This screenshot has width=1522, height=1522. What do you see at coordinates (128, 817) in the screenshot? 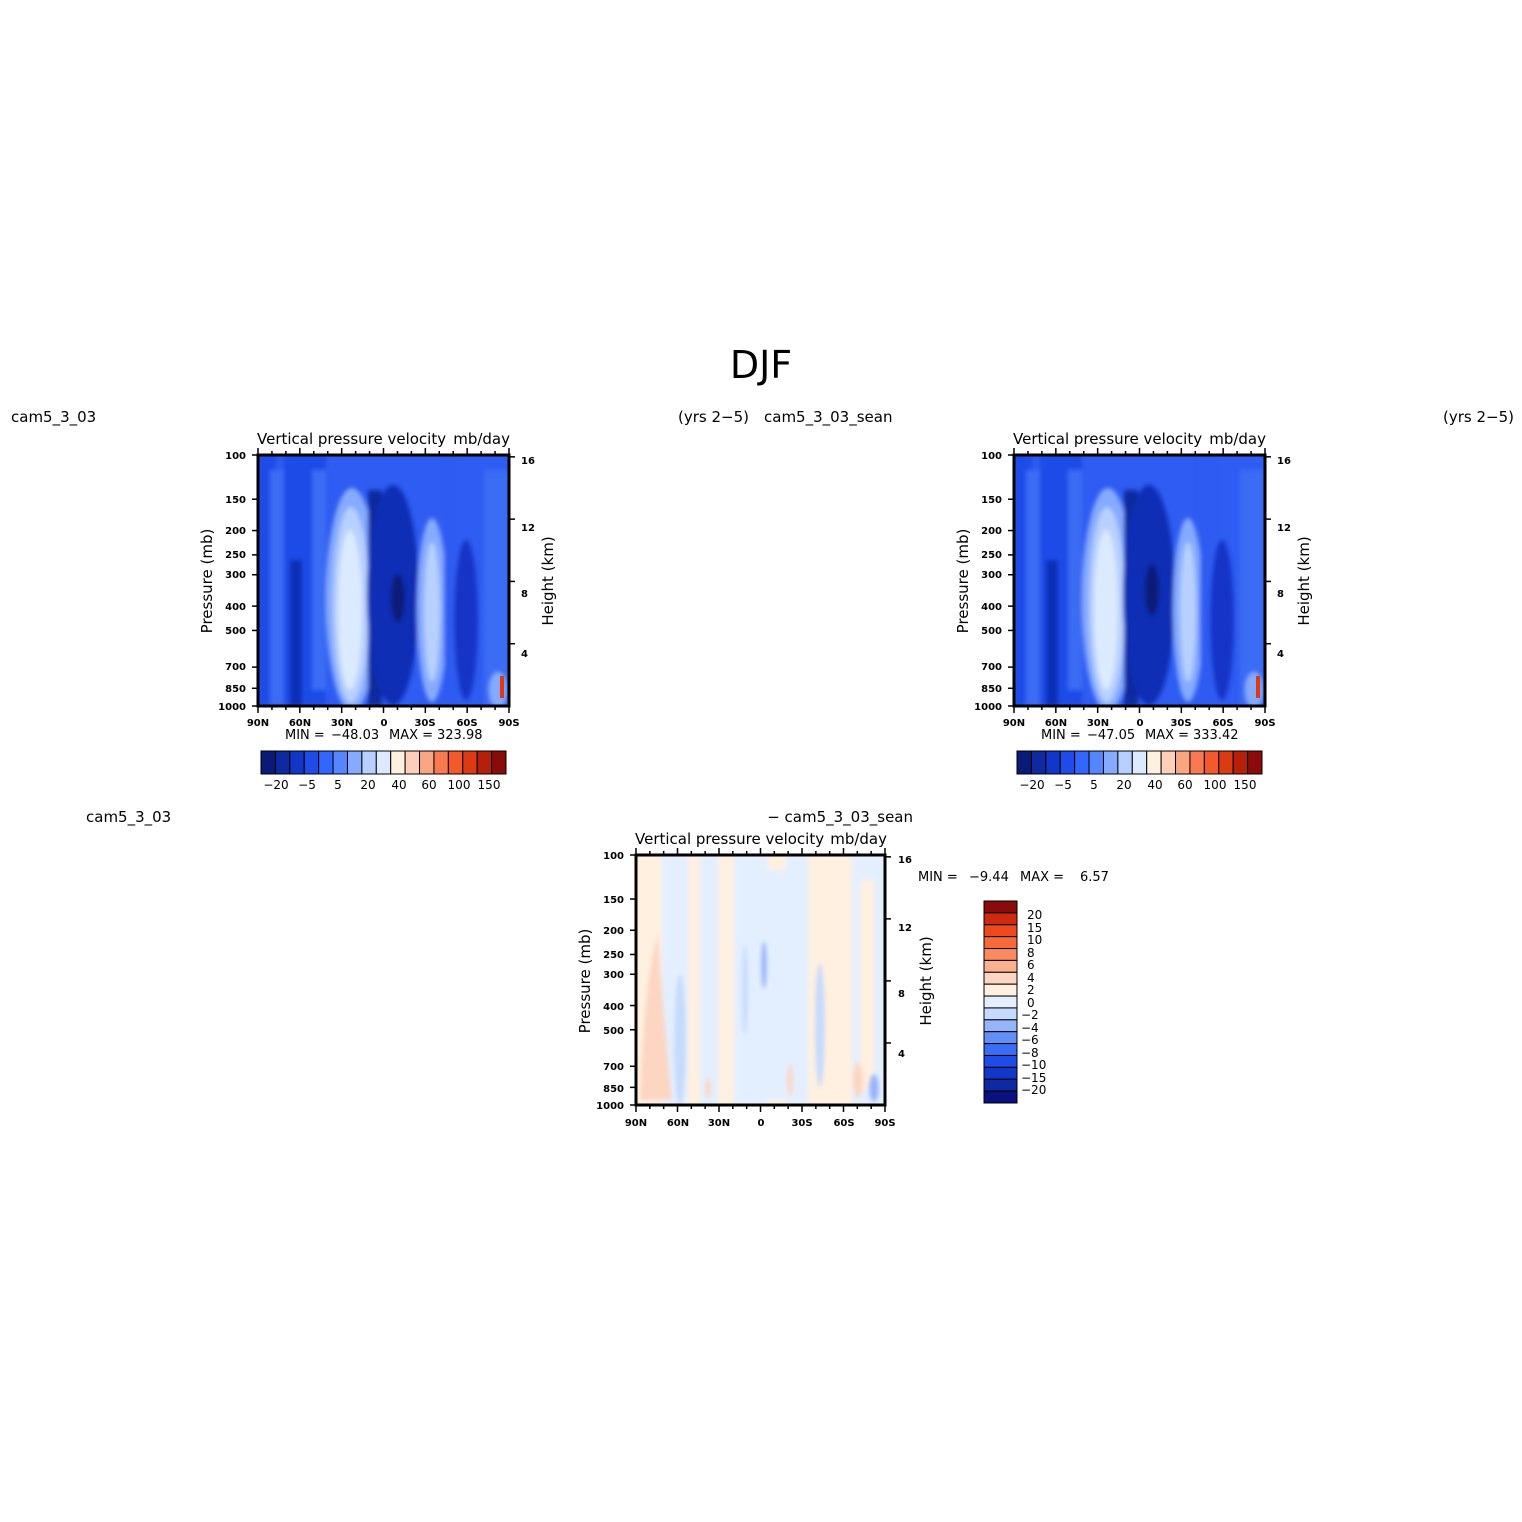
I see `diff-run-left: cam5_3_03` at bounding box center [128, 817].